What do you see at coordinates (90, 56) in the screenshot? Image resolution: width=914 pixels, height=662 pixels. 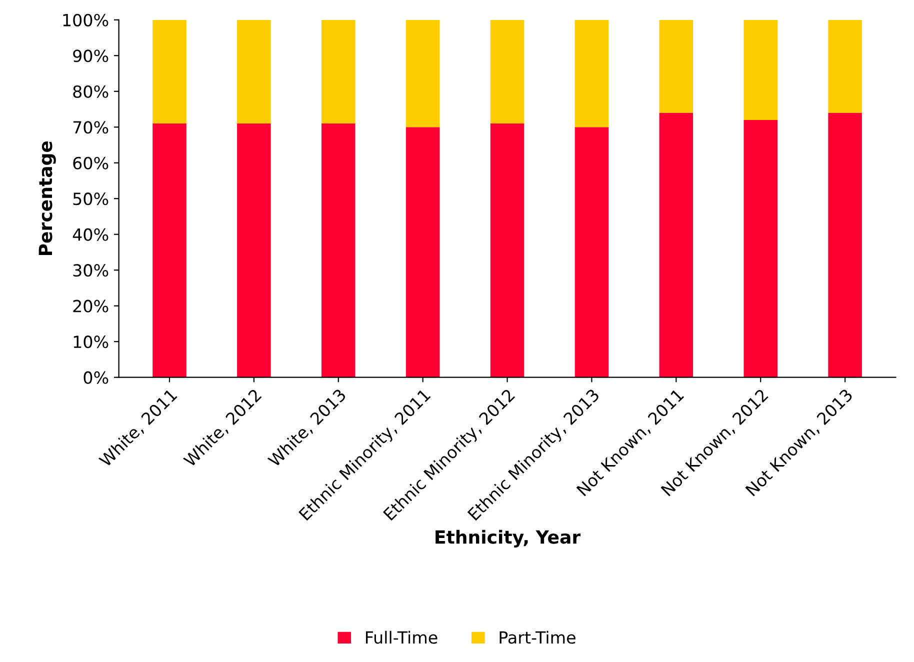 I see `y-tick-label: 90%` at bounding box center [90, 56].